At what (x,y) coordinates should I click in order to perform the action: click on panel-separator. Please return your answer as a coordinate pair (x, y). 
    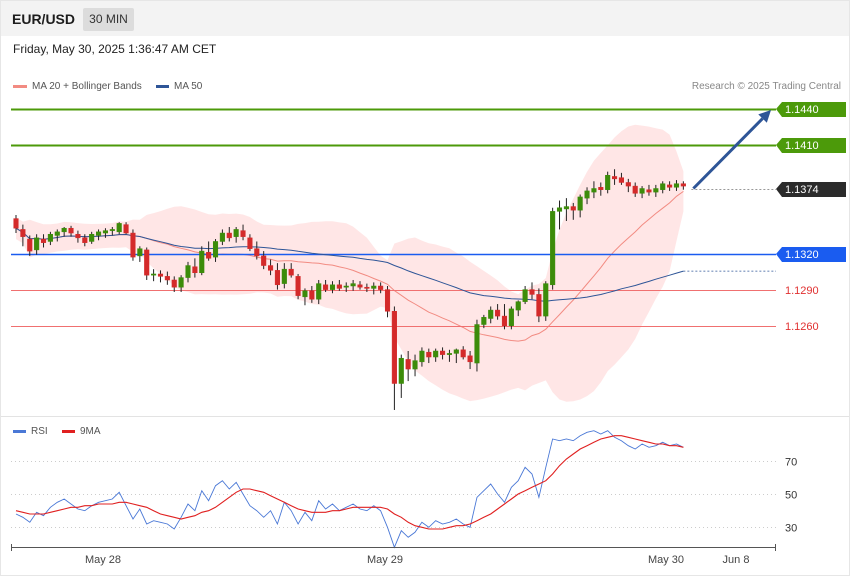
    Looking at the image, I should click on (425, 416).